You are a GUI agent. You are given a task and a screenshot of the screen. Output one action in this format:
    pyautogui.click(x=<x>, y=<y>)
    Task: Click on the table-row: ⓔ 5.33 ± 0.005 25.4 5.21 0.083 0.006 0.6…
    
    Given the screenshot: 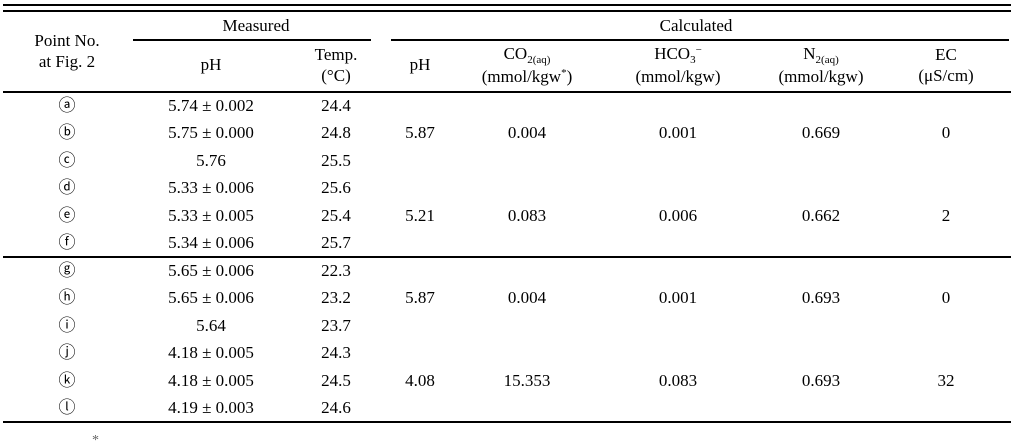 What is the action you would take?
    pyautogui.click(x=507, y=216)
    